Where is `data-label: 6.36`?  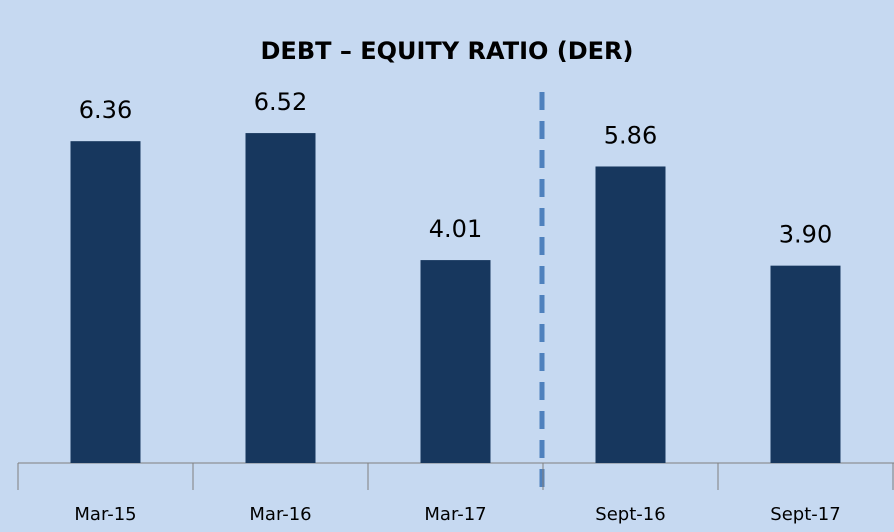
data-label: 6.36 is located at coordinates (105, 110).